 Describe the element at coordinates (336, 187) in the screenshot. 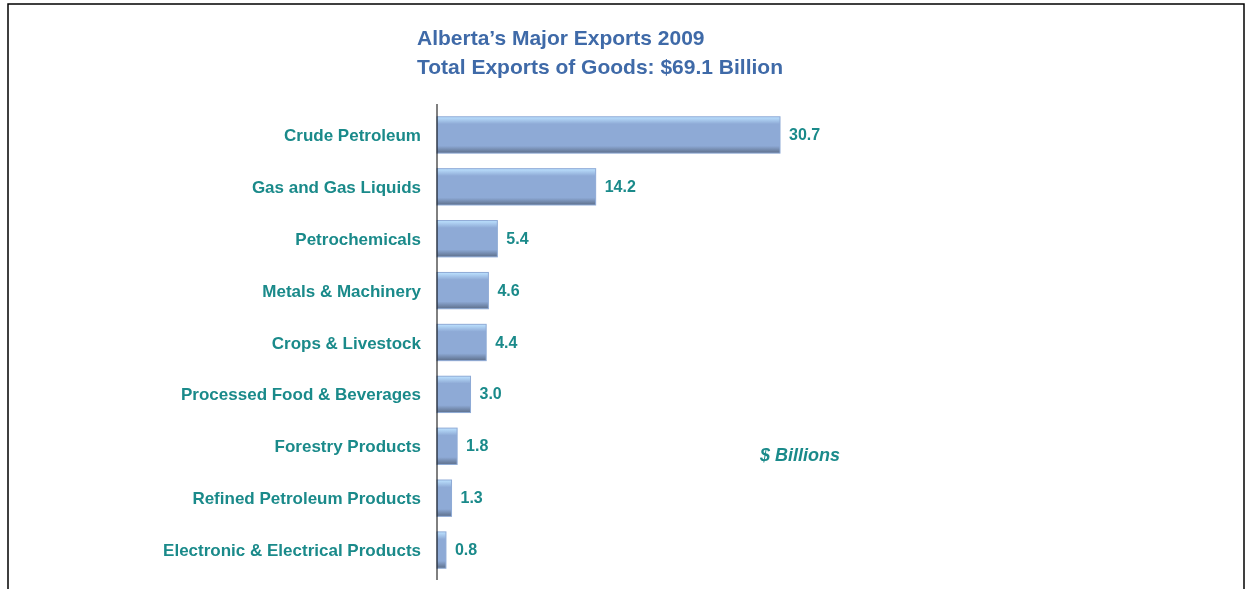

I see `y-tick-label: Gas and Gas Liquids` at that location.